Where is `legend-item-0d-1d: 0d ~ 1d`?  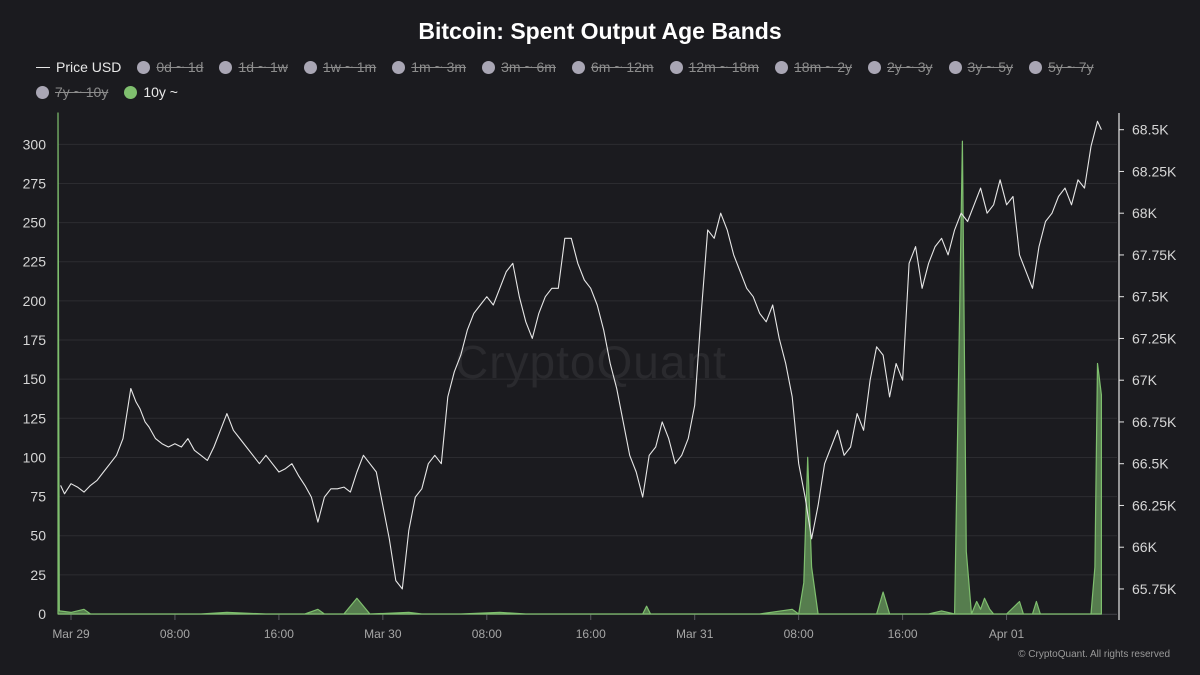 legend-item-0d-1d: 0d ~ 1d is located at coordinates (170, 67).